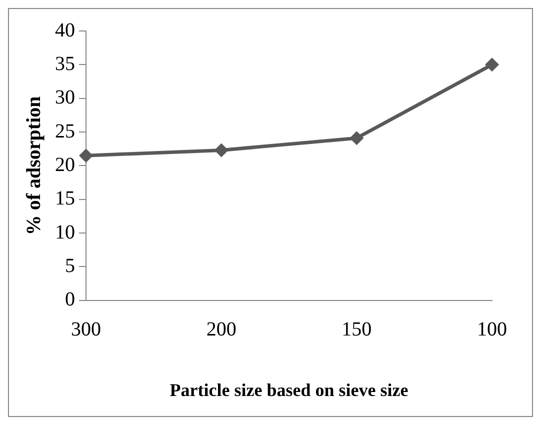 This screenshot has height=425, width=541. Describe the element at coordinates (70, 265) in the screenshot. I see `y-tick-label: 5` at that location.